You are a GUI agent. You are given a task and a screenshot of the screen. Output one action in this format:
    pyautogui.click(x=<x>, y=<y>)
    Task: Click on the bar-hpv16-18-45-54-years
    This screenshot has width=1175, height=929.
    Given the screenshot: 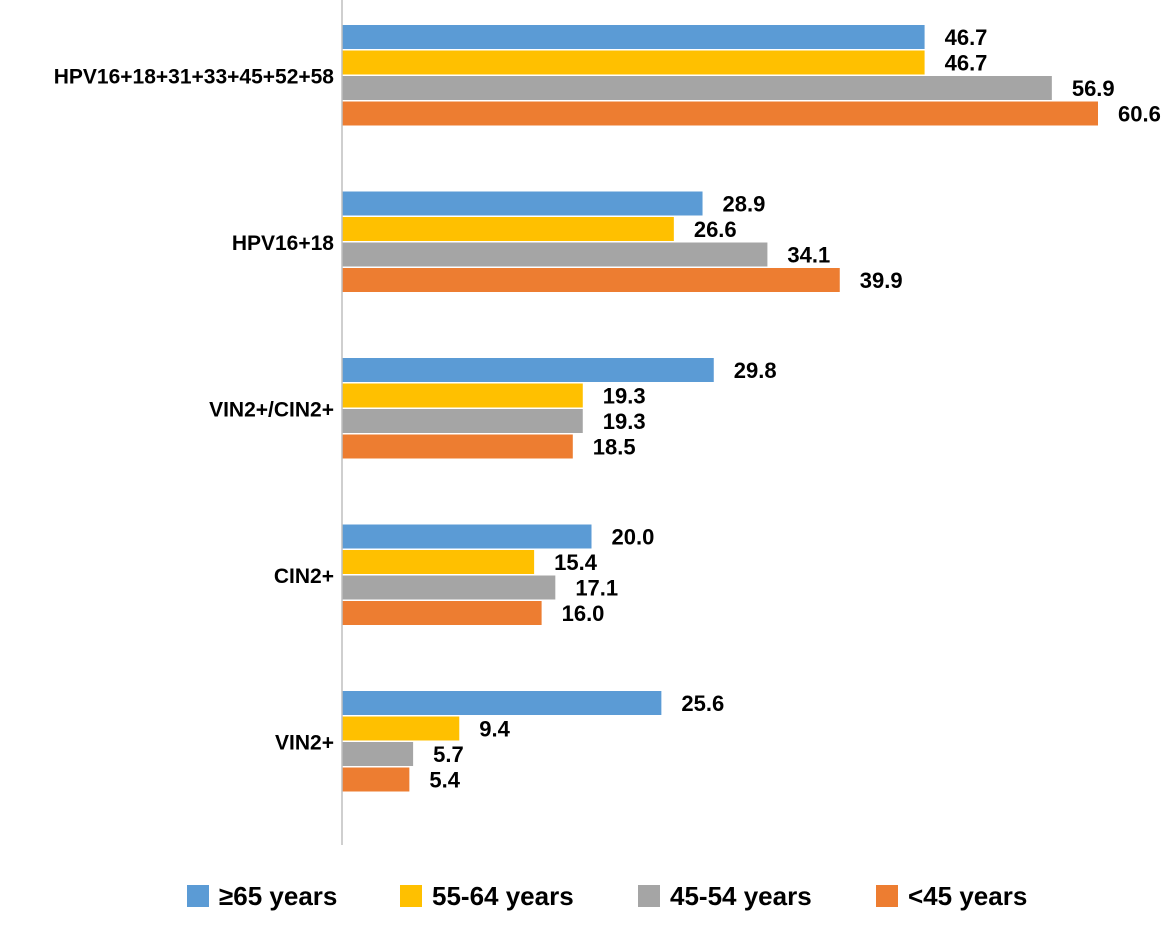 What is the action you would take?
    pyautogui.click(x=555, y=254)
    